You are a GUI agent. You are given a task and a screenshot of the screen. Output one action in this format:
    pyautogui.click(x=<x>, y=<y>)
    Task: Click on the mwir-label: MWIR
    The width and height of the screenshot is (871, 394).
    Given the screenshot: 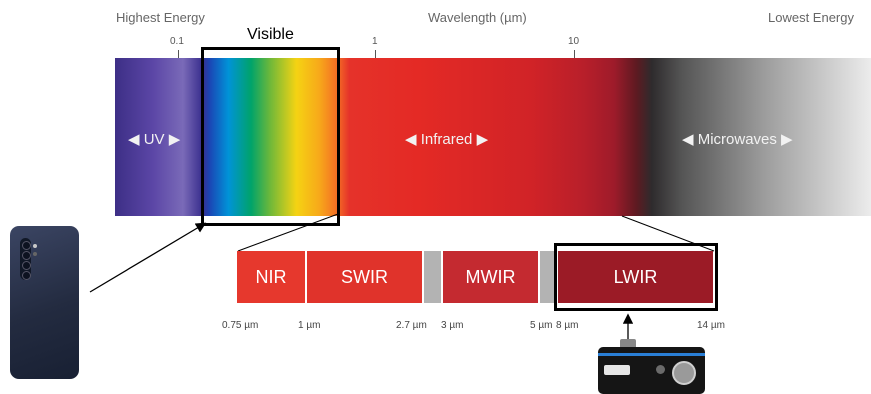 What is the action you would take?
    pyautogui.click(x=490, y=276)
    